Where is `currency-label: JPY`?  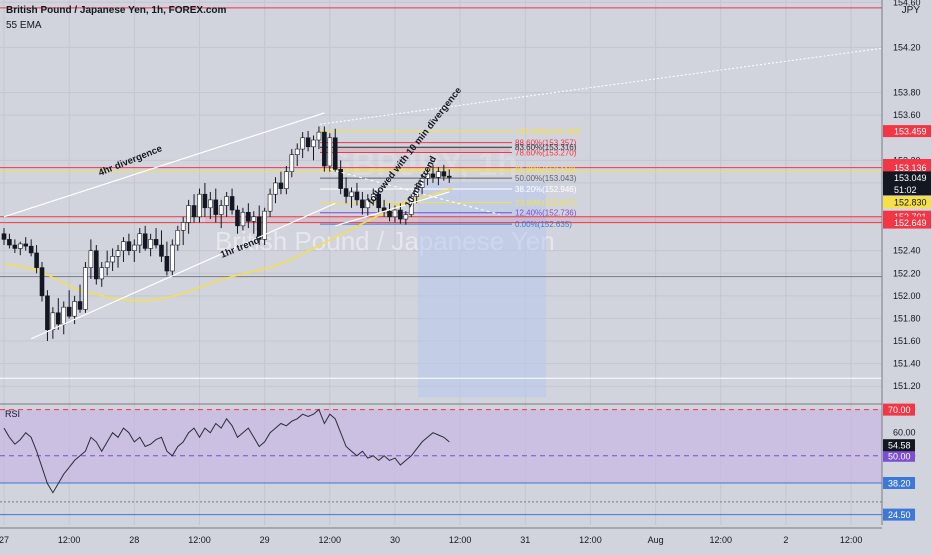 currency-label: JPY is located at coordinates (910, 10).